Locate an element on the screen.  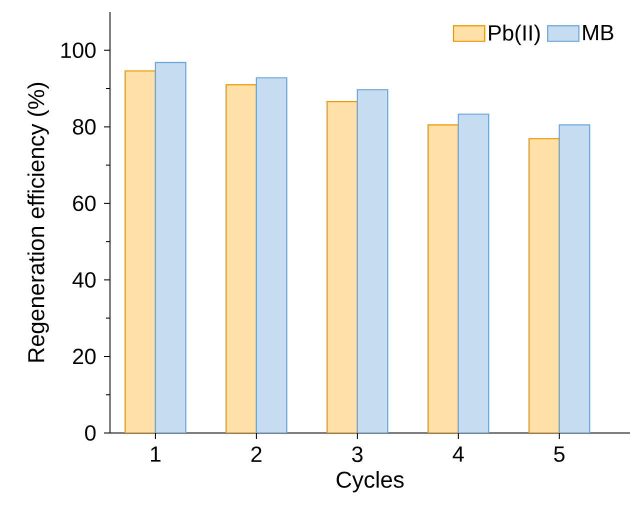
x-tick-label: 5 is located at coordinates (559, 454).